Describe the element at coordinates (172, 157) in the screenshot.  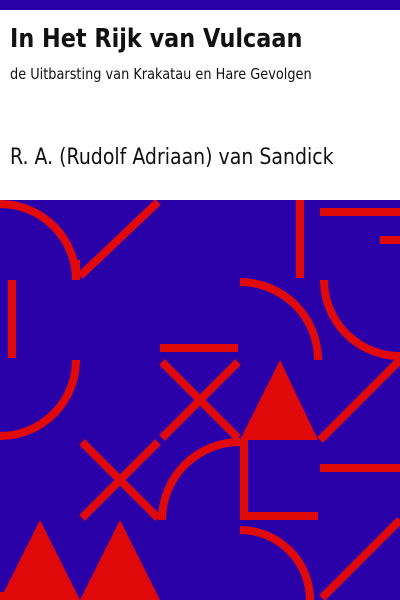
I see `book-author: R. A. (Rudolf Adriaan) van Sandick` at that location.